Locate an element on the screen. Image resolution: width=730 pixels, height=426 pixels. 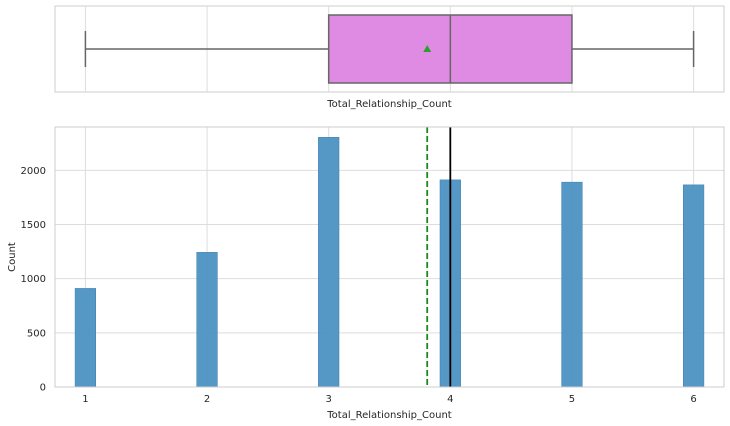
histogram-y-tick-label: 0 is located at coordinates (43, 388).